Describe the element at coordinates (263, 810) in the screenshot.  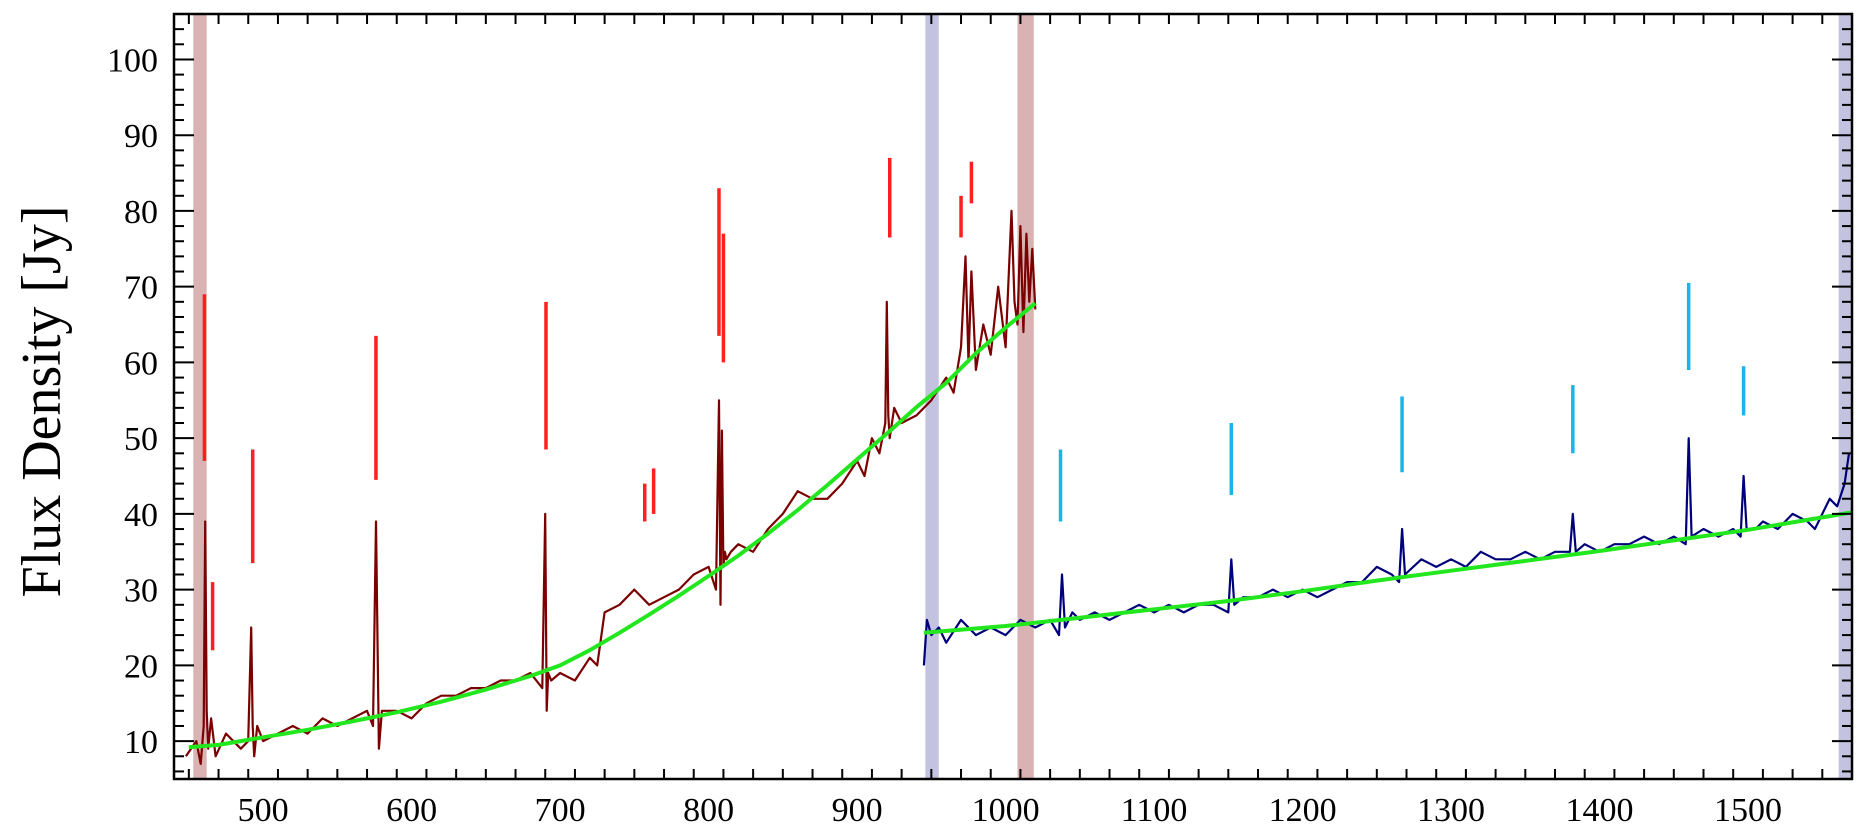
I see `x-tick-label: 500` at that location.